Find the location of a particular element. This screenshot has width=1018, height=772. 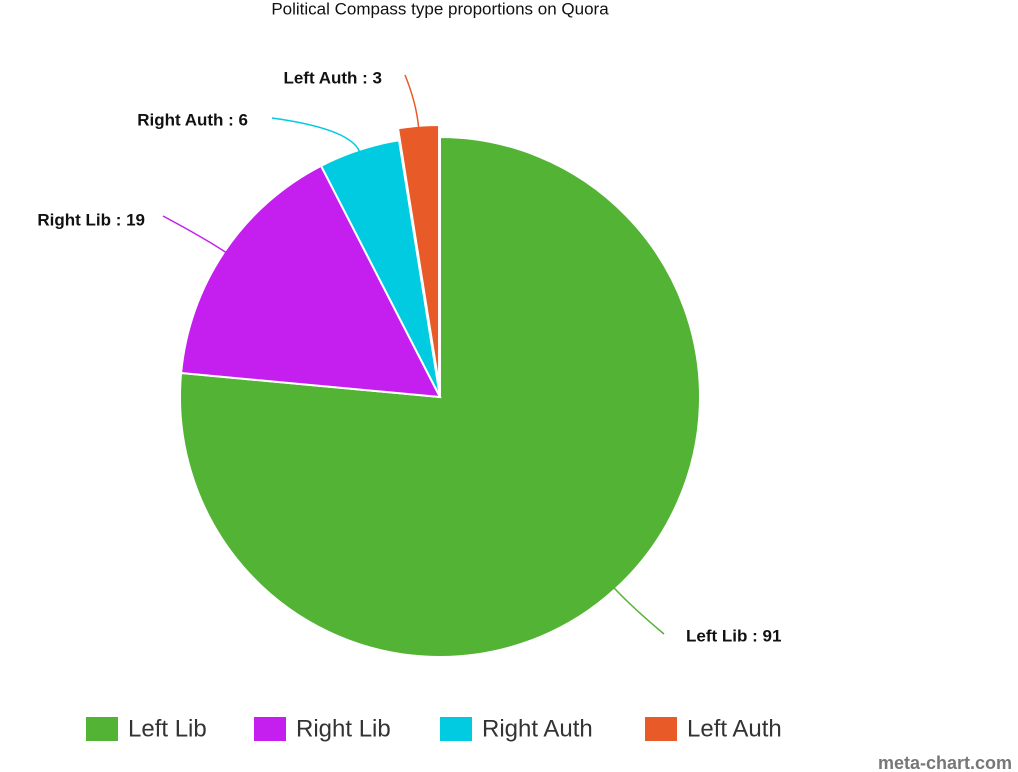

data-label: Right Lib : 19 is located at coordinates (91, 219).